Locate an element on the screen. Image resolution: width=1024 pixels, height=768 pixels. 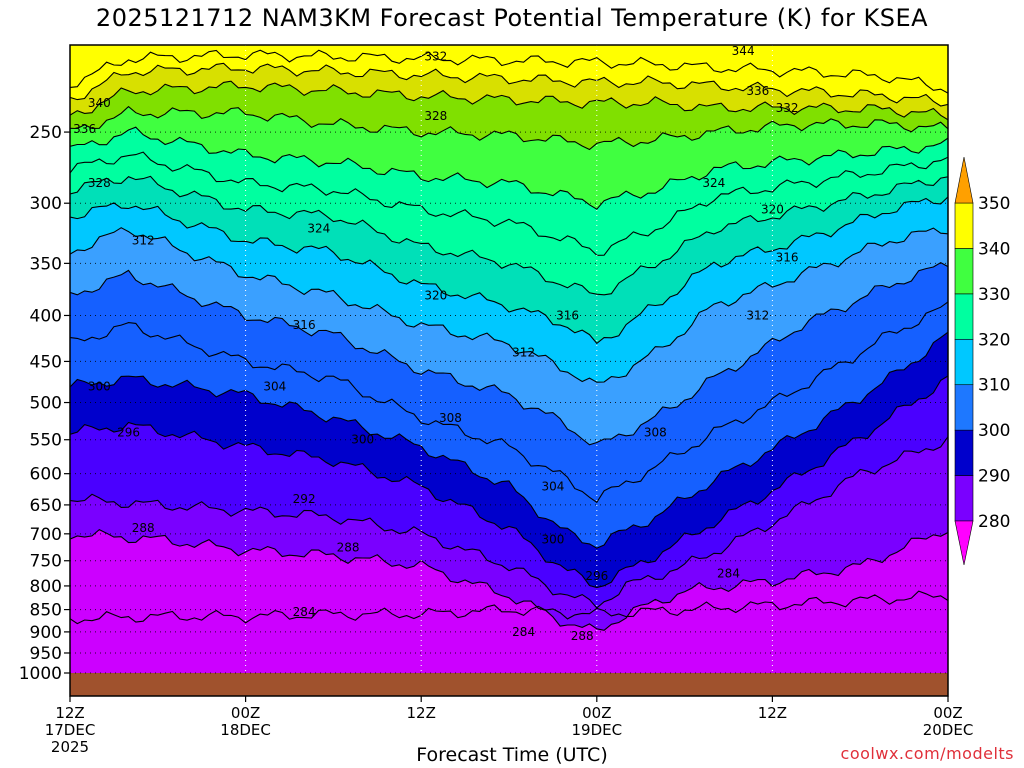
contour-label: 296 is located at coordinates (596, 576).